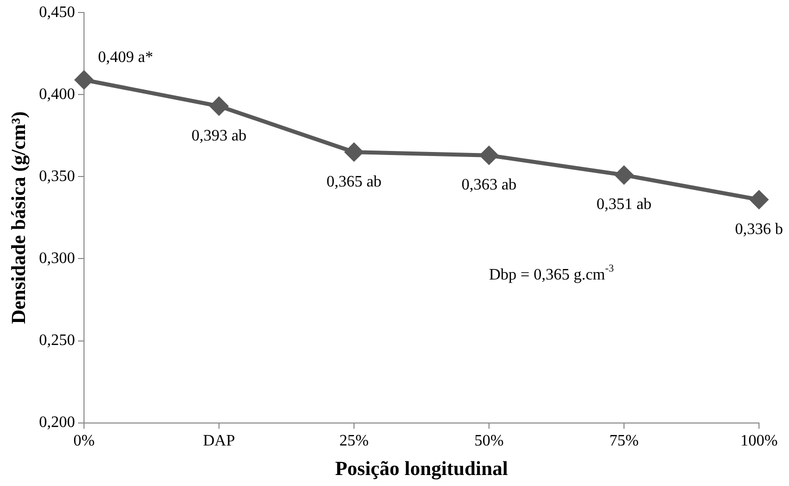 Image resolution: width=789 pixels, height=486 pixels. Describe the element at coordinates (624, 441) in the screenshot. I see `x-tick-label: 75%` at that location.